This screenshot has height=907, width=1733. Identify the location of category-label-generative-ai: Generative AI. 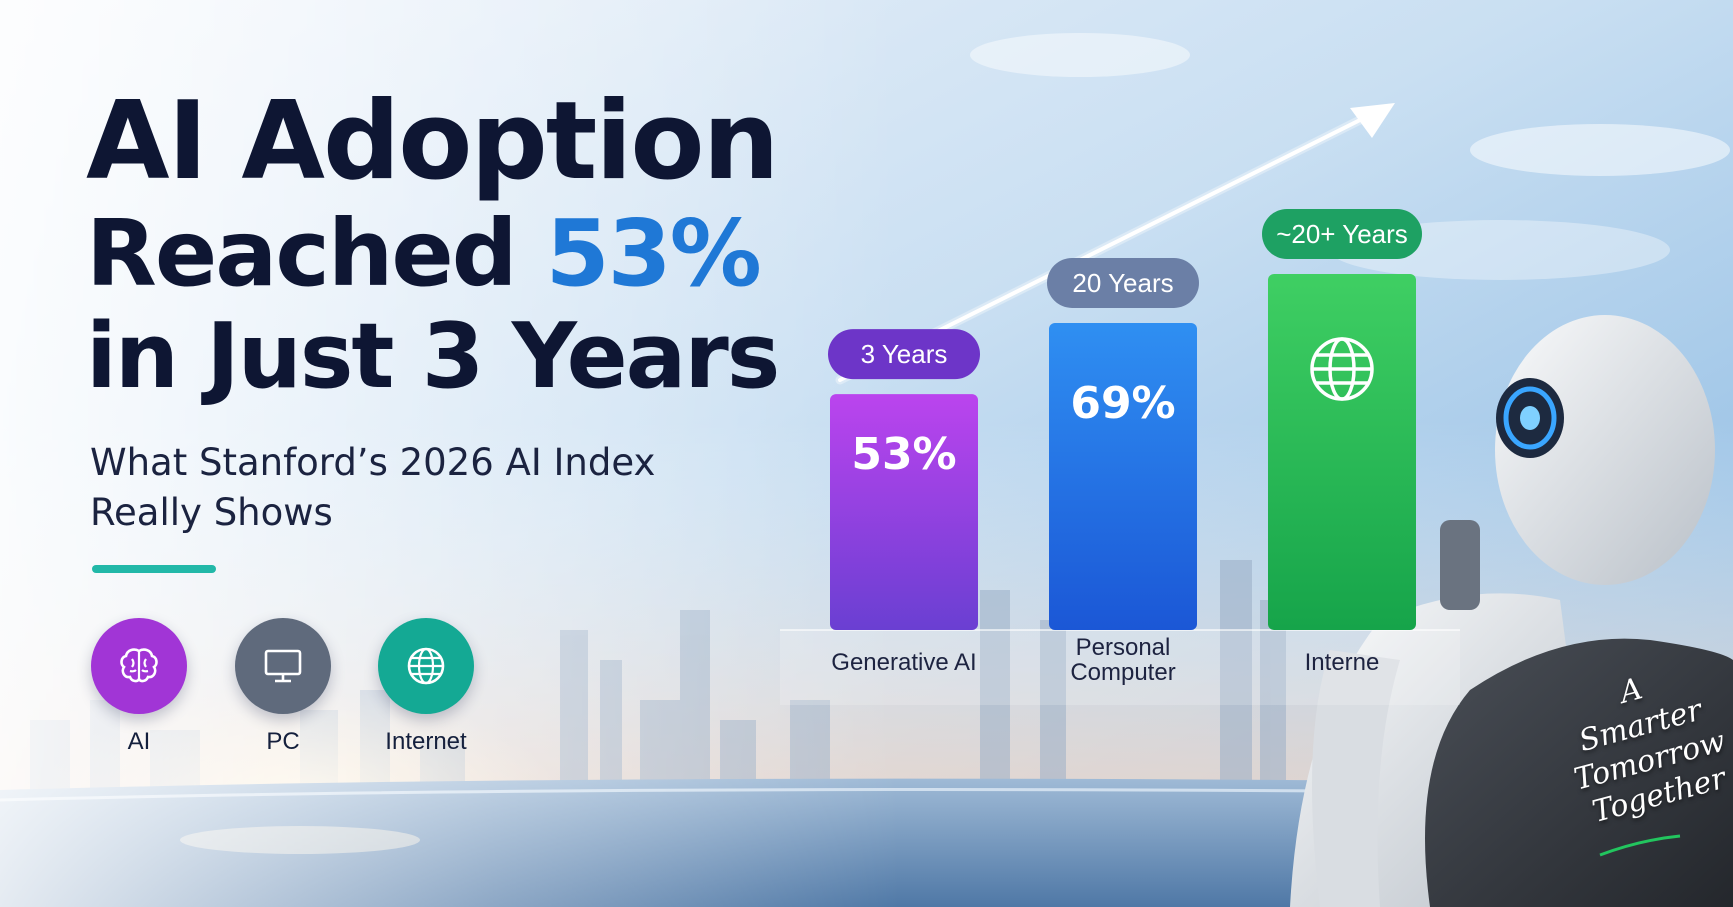
(903, 662).